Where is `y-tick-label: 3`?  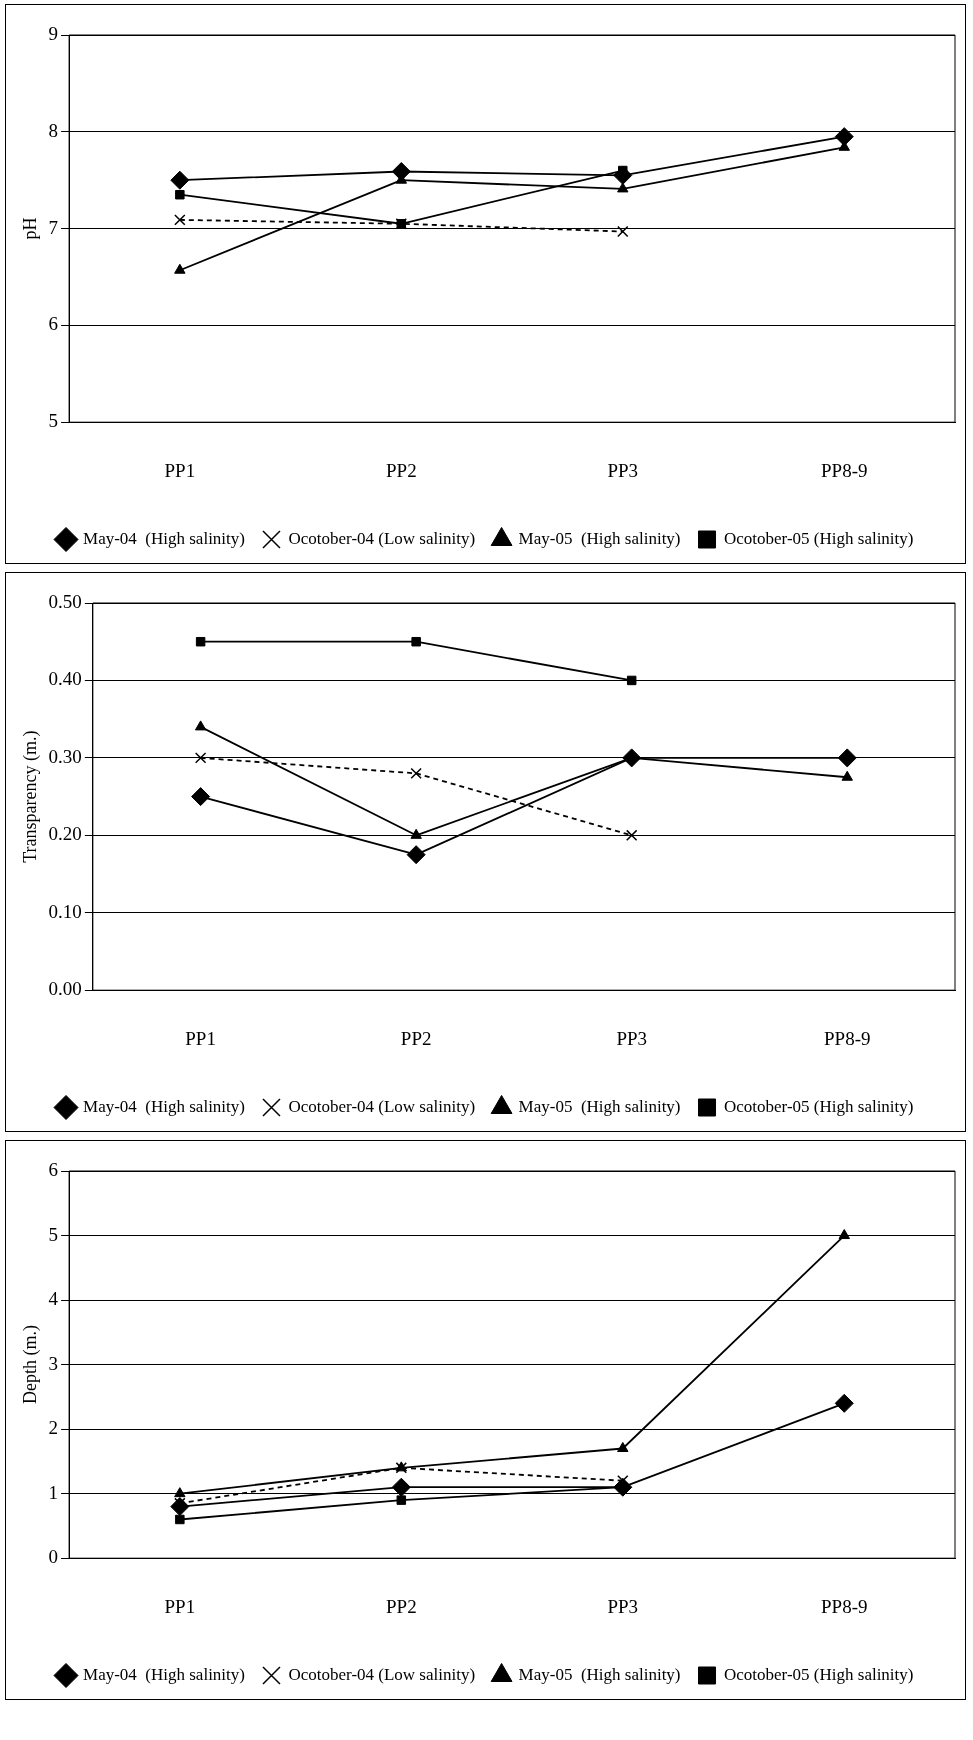
y-tick-label: 3 is located at coordinates (53, 1363).